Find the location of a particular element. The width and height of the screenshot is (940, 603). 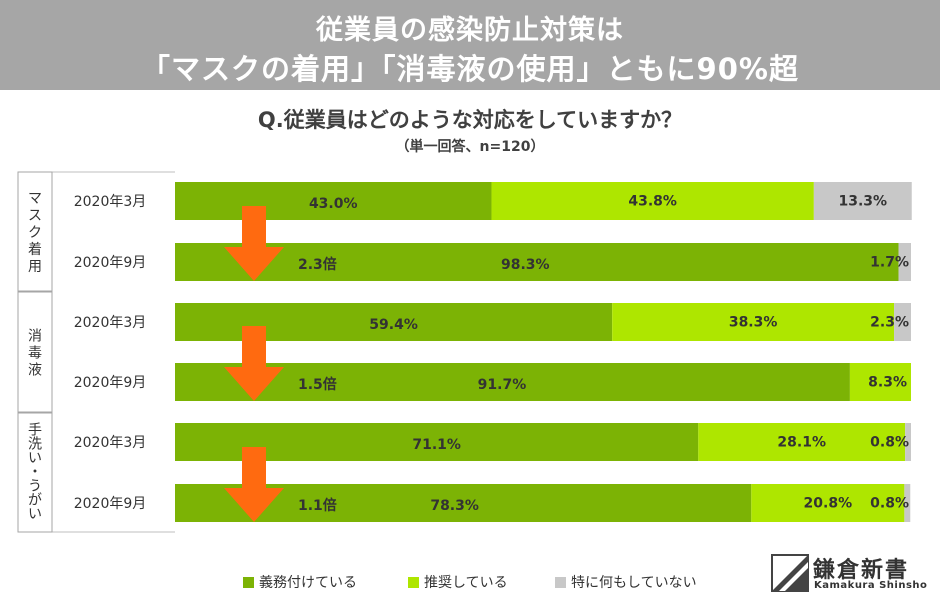

group-label-char: ・ is located at coordinates (35, 473).